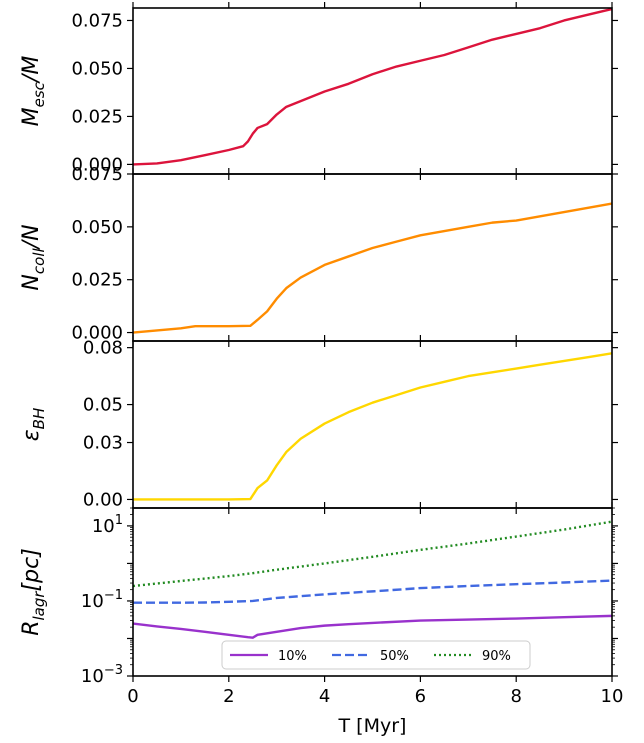 The height and width of the screenshot is (743, 644). I want to click on legend-box, so click(376, 655).